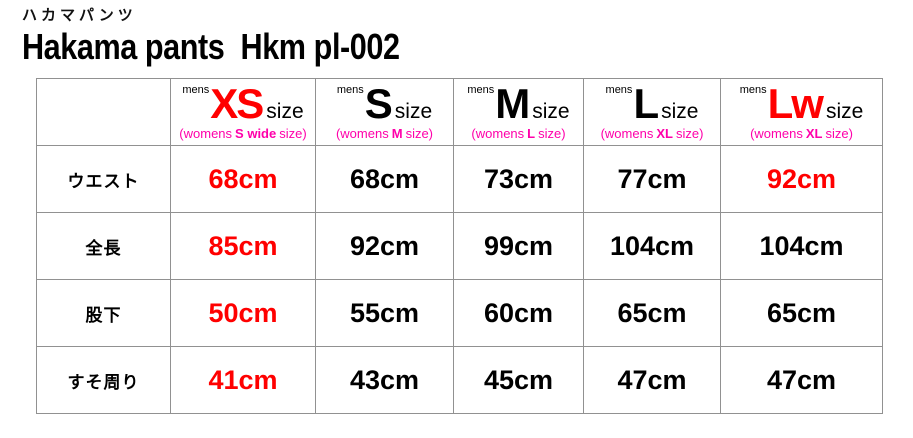 The height and width of the screenshot is (438, 913). What do you see at coordinates (397, 133) in the screenshot?
I see `womens-size: M` at bounding box center [397, 133].